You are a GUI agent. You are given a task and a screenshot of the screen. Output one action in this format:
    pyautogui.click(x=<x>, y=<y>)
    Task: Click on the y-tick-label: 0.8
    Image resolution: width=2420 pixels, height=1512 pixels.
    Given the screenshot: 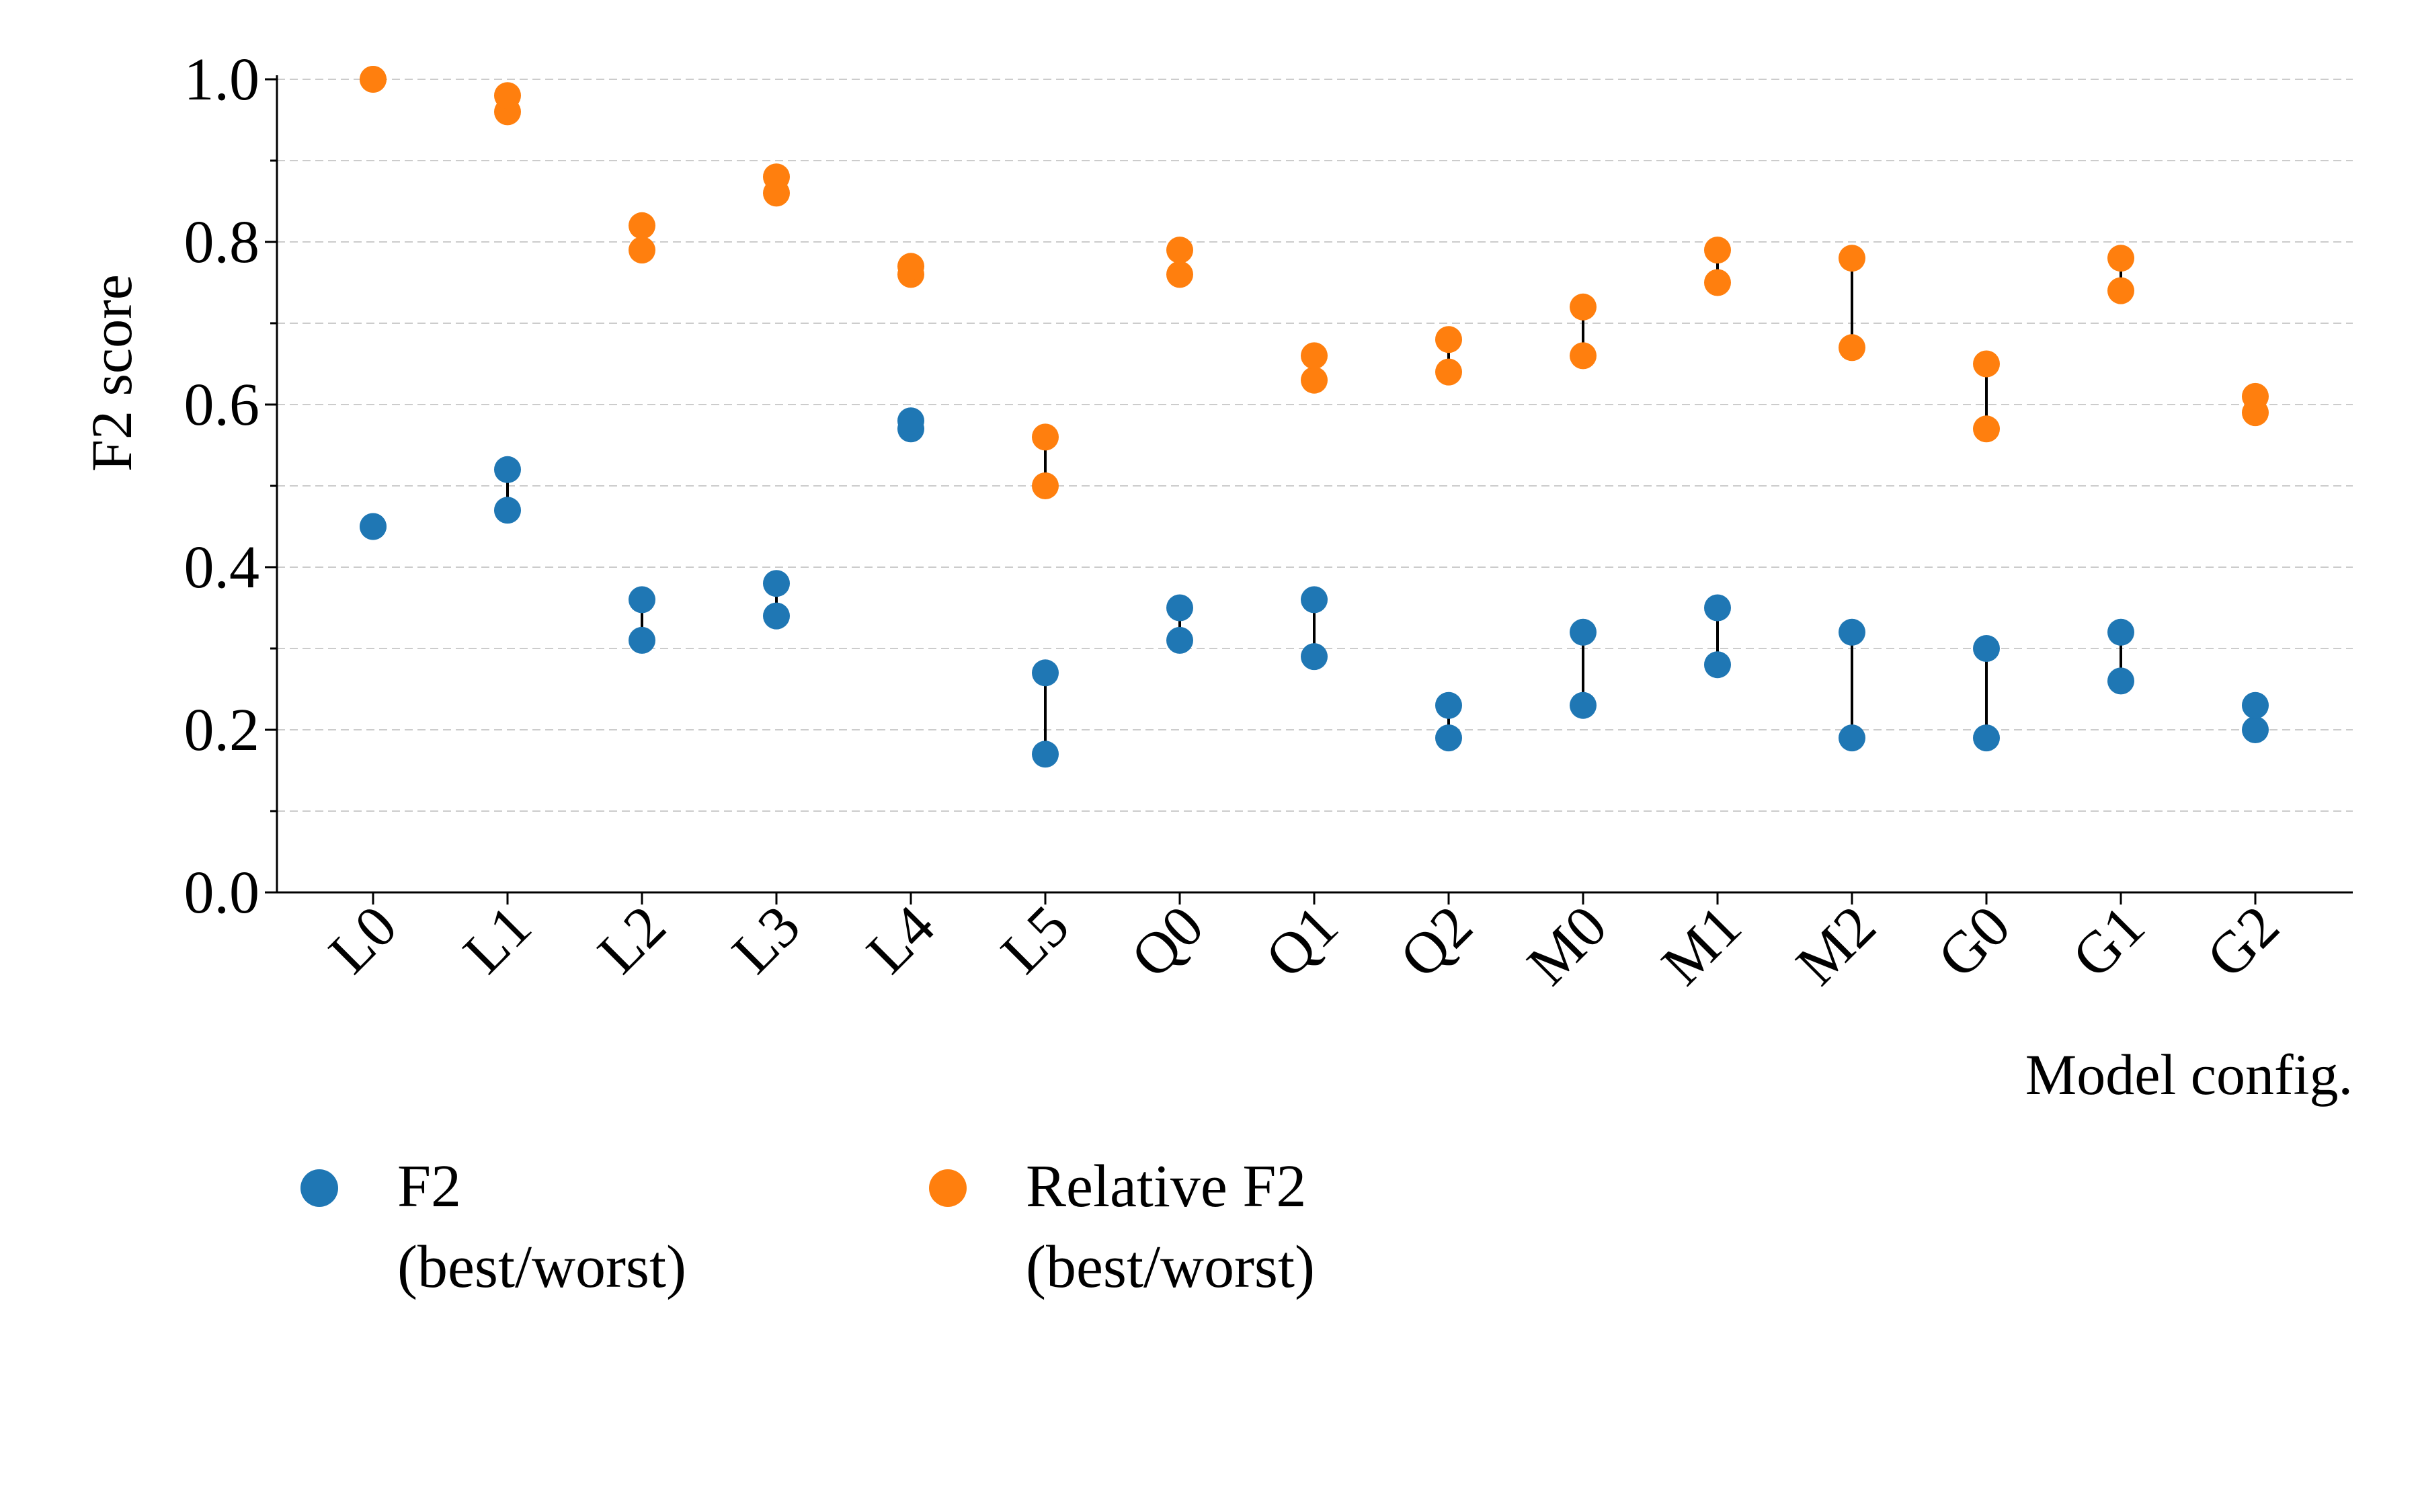 What is the action you would take?
    pyautogui.click(x=222, y=243)
    